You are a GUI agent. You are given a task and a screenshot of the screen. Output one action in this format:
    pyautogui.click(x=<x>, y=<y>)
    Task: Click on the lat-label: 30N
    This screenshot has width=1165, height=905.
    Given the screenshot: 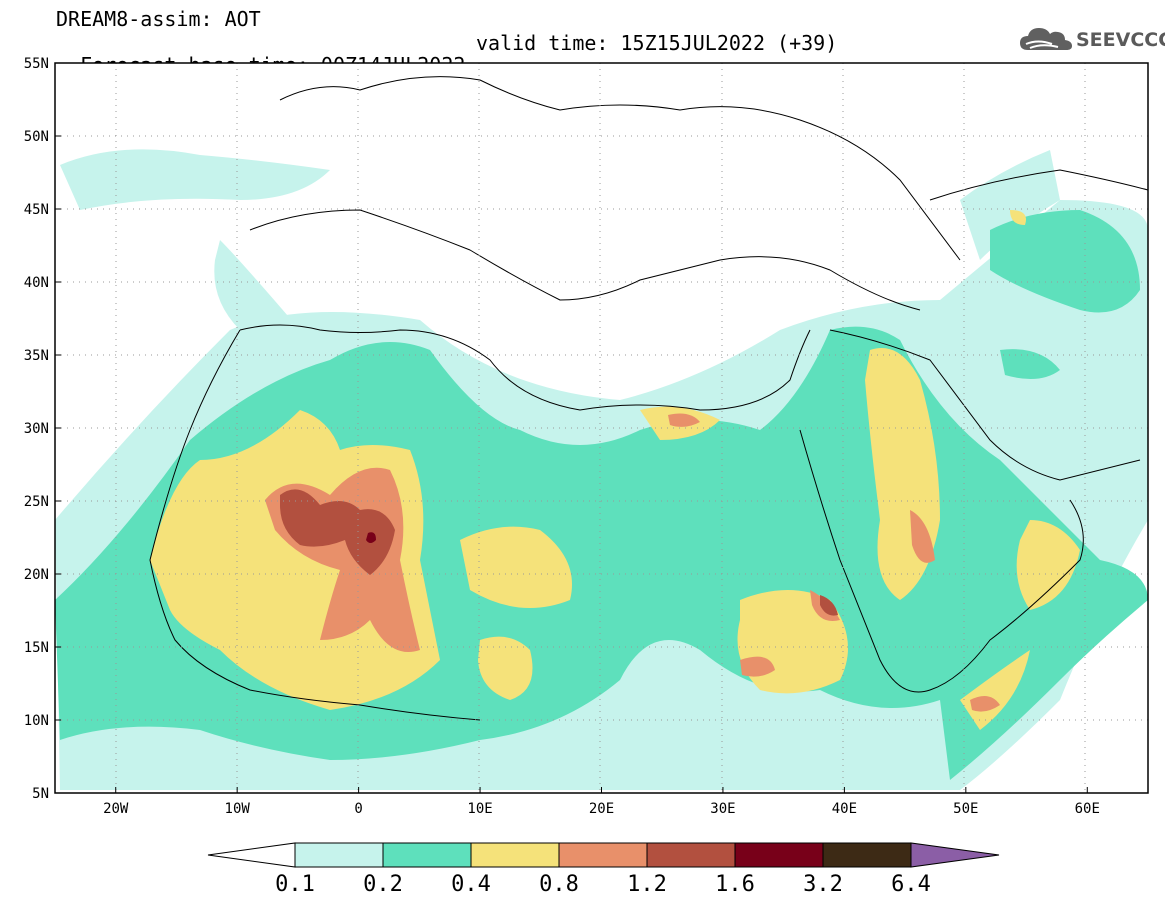 What is the action you would take?
    pyautogui.click(x=36, y=429)
    